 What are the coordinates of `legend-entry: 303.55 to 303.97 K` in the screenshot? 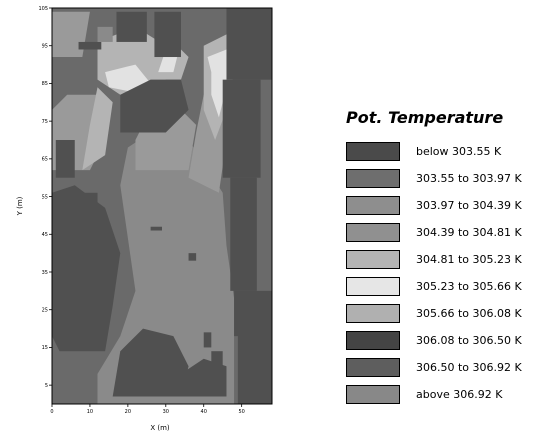 It's located at (443, 178).